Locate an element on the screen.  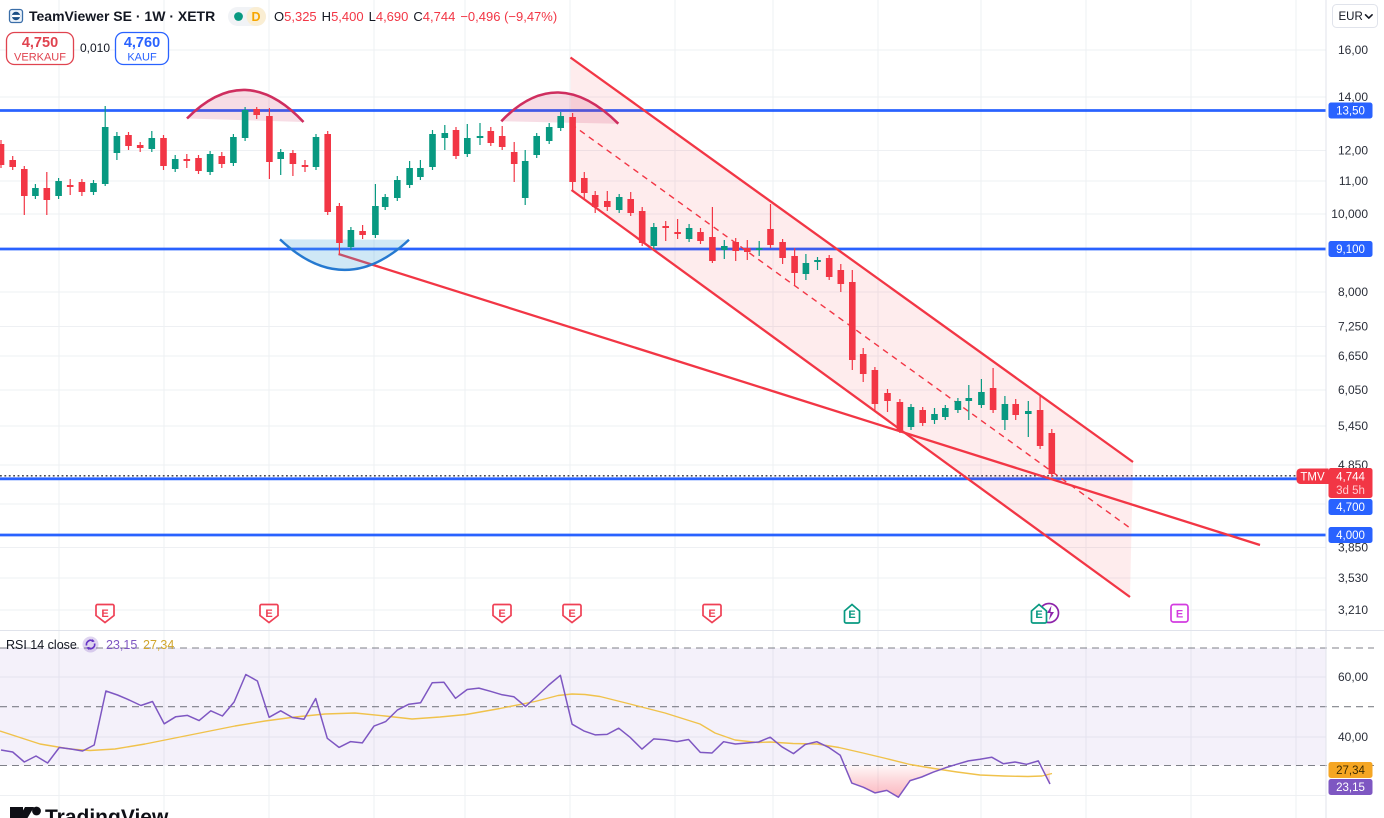
svg-text: 3,210 is located at coordinates (1353, 610).